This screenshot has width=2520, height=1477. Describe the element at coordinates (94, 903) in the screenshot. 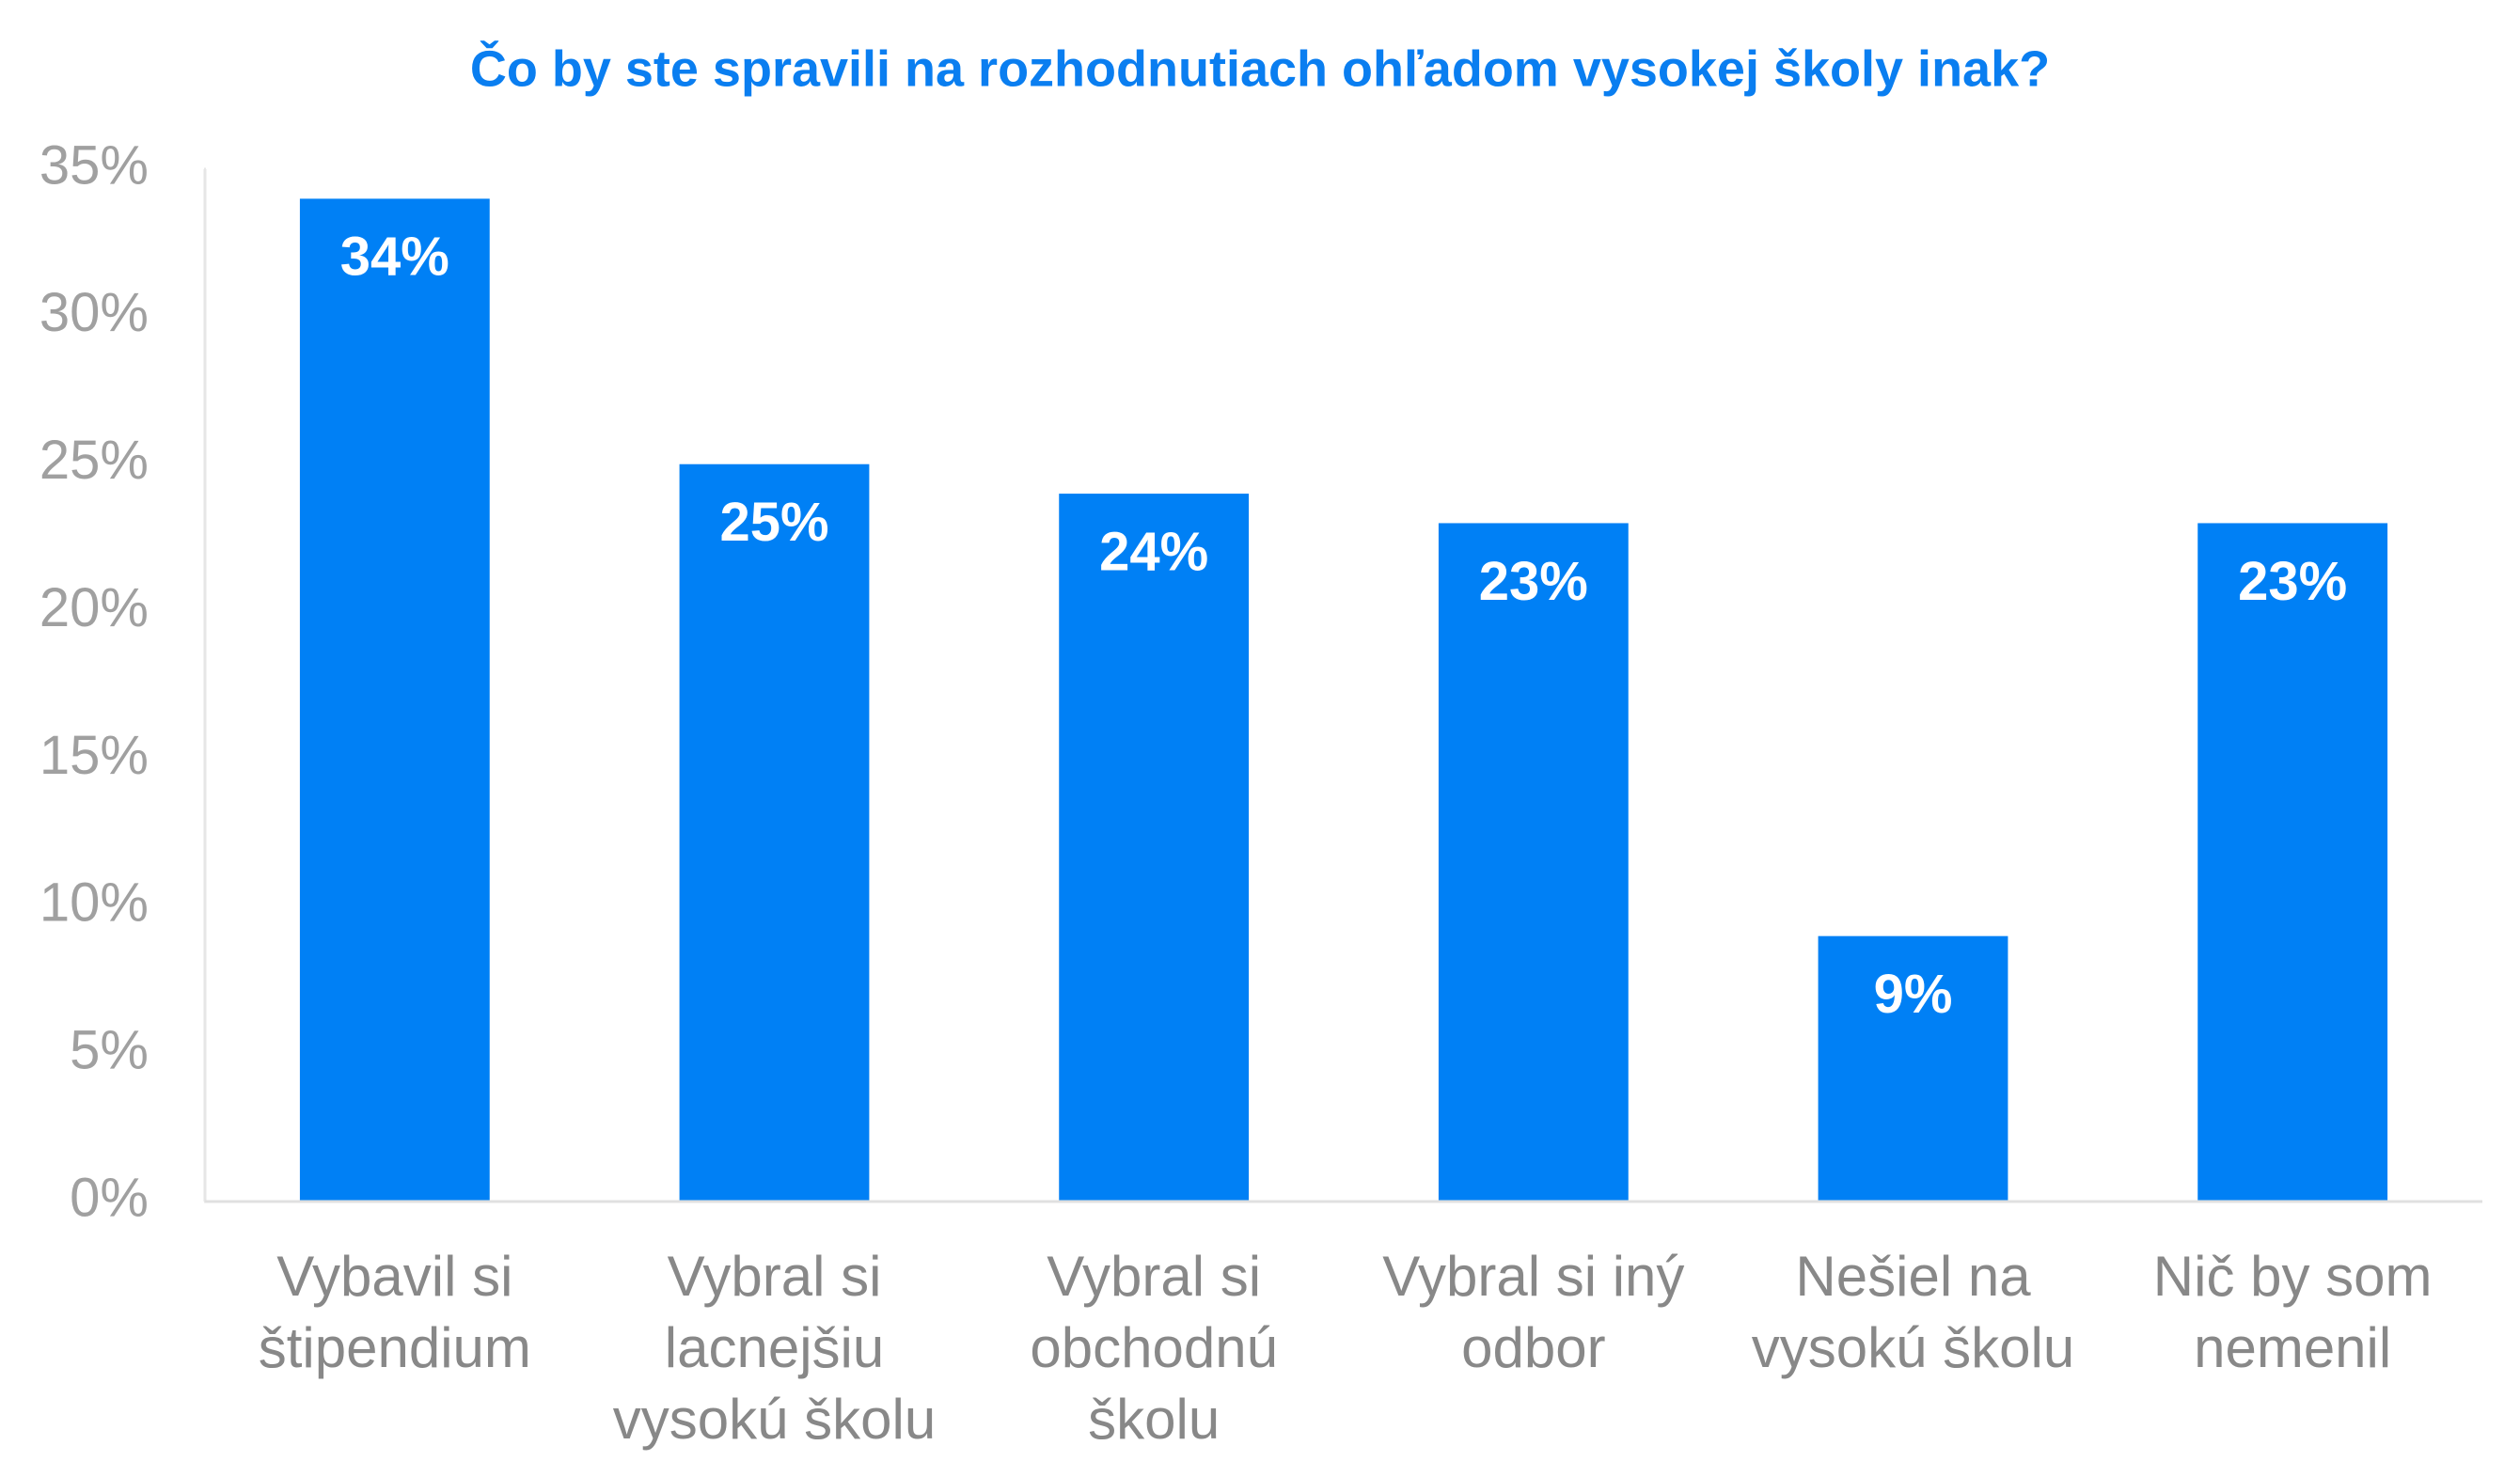

I see `y-tick-label: 10%` at that location.